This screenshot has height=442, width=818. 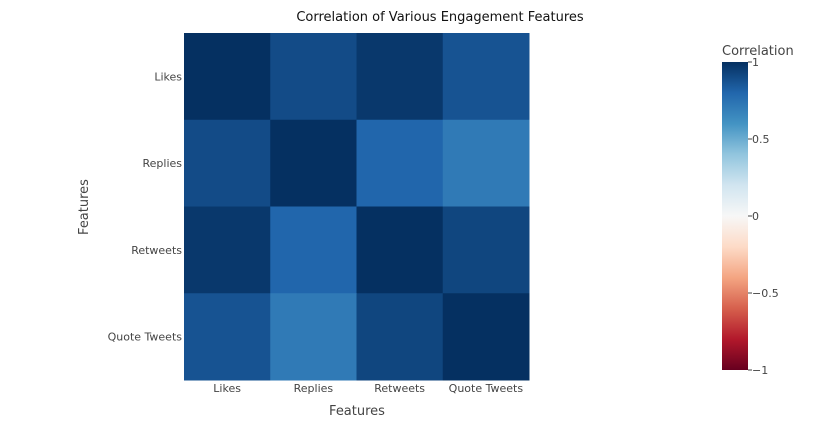 What do you see at coordinates (84, 207) in the screenshot?
I see `y-axis-title: Features` at bounding box center [84, 207].